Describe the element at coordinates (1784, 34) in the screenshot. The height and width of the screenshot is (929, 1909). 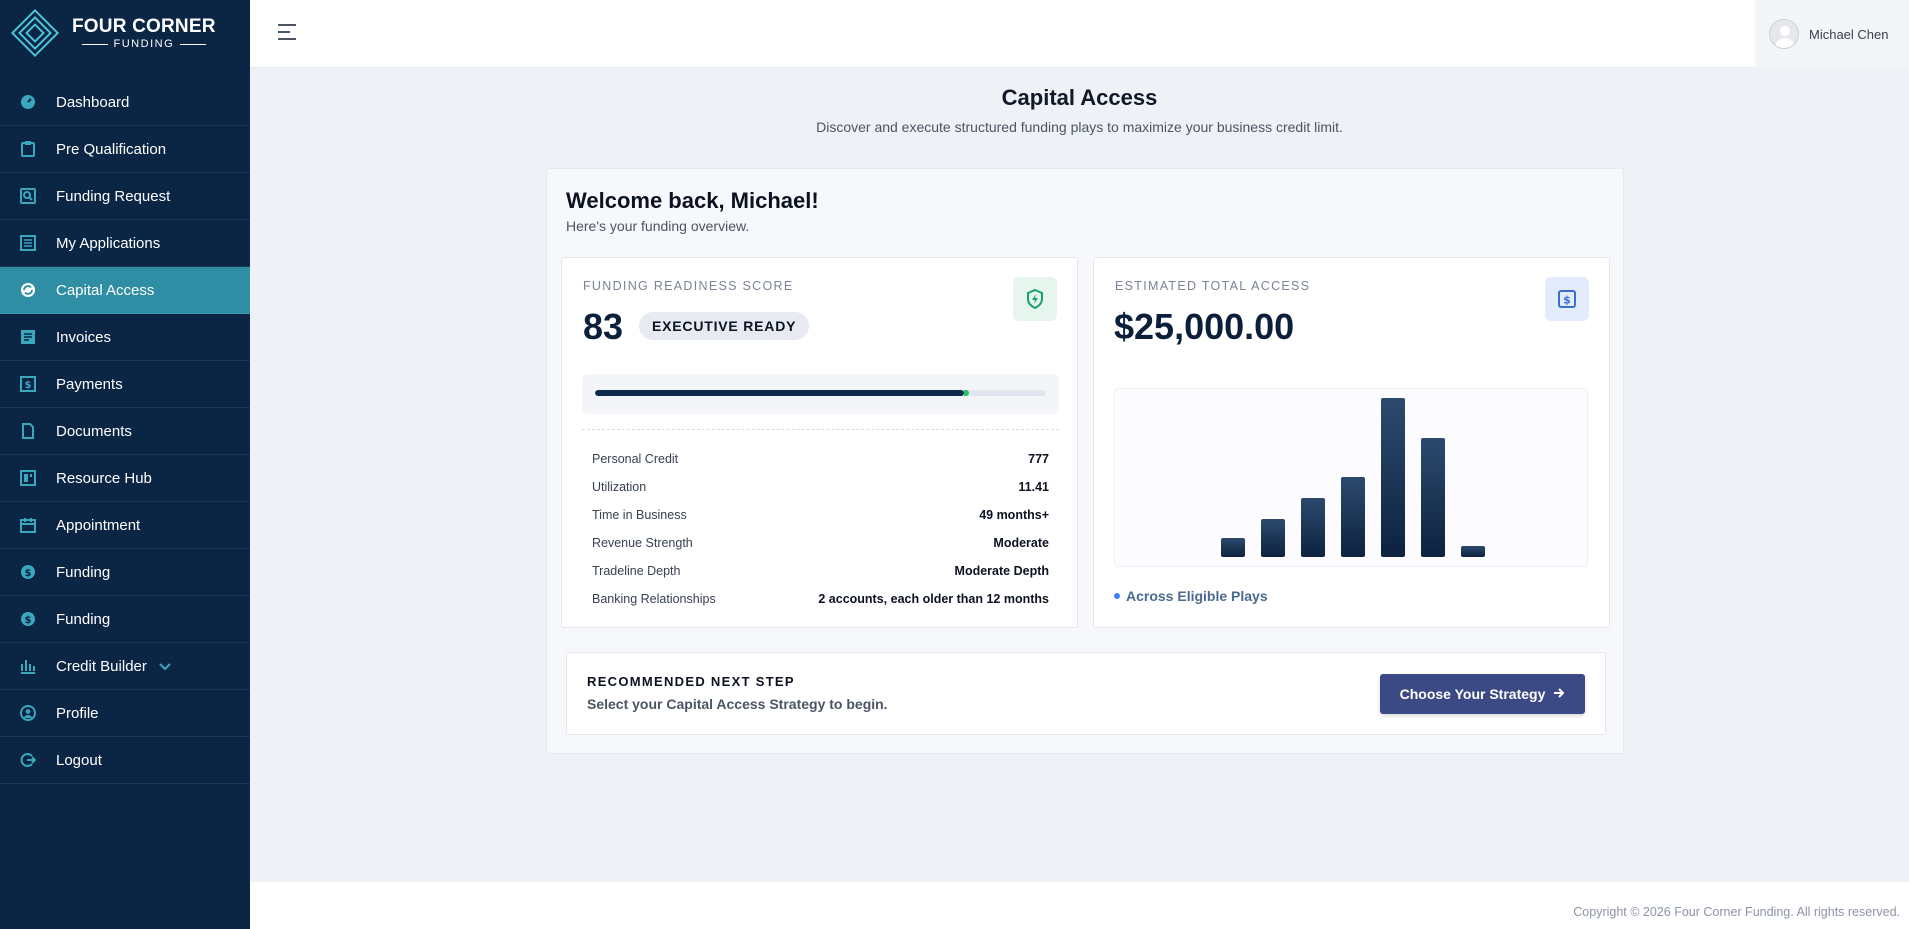
I see `avatar` at that location.